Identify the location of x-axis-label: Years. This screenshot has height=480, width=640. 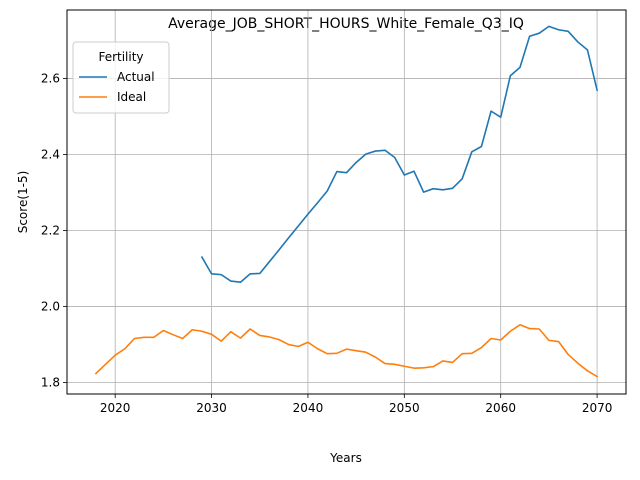
(345, 458).